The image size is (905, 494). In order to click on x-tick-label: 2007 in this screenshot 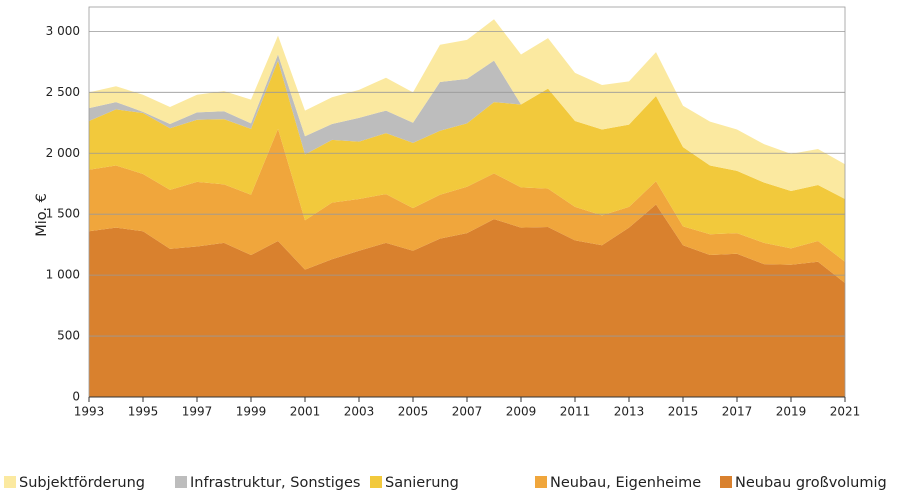, I will do `click(467, 412)`.